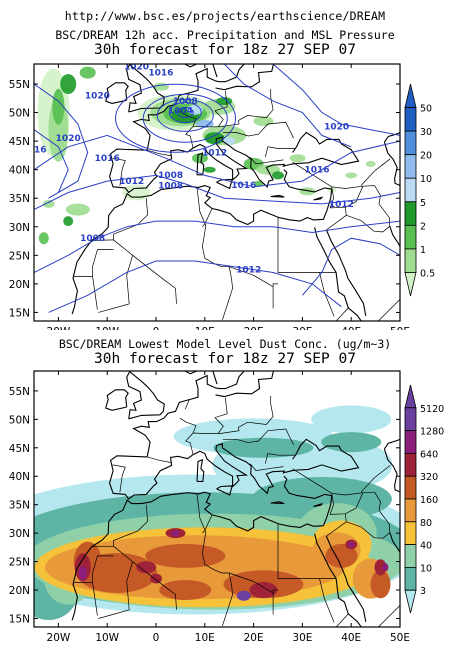 This screenshot has width=450, height=650. What do you see at coordinates (19, 591) in the screenshot?
I see `y-tick-label: 20N` at bounding box center [19, 591].